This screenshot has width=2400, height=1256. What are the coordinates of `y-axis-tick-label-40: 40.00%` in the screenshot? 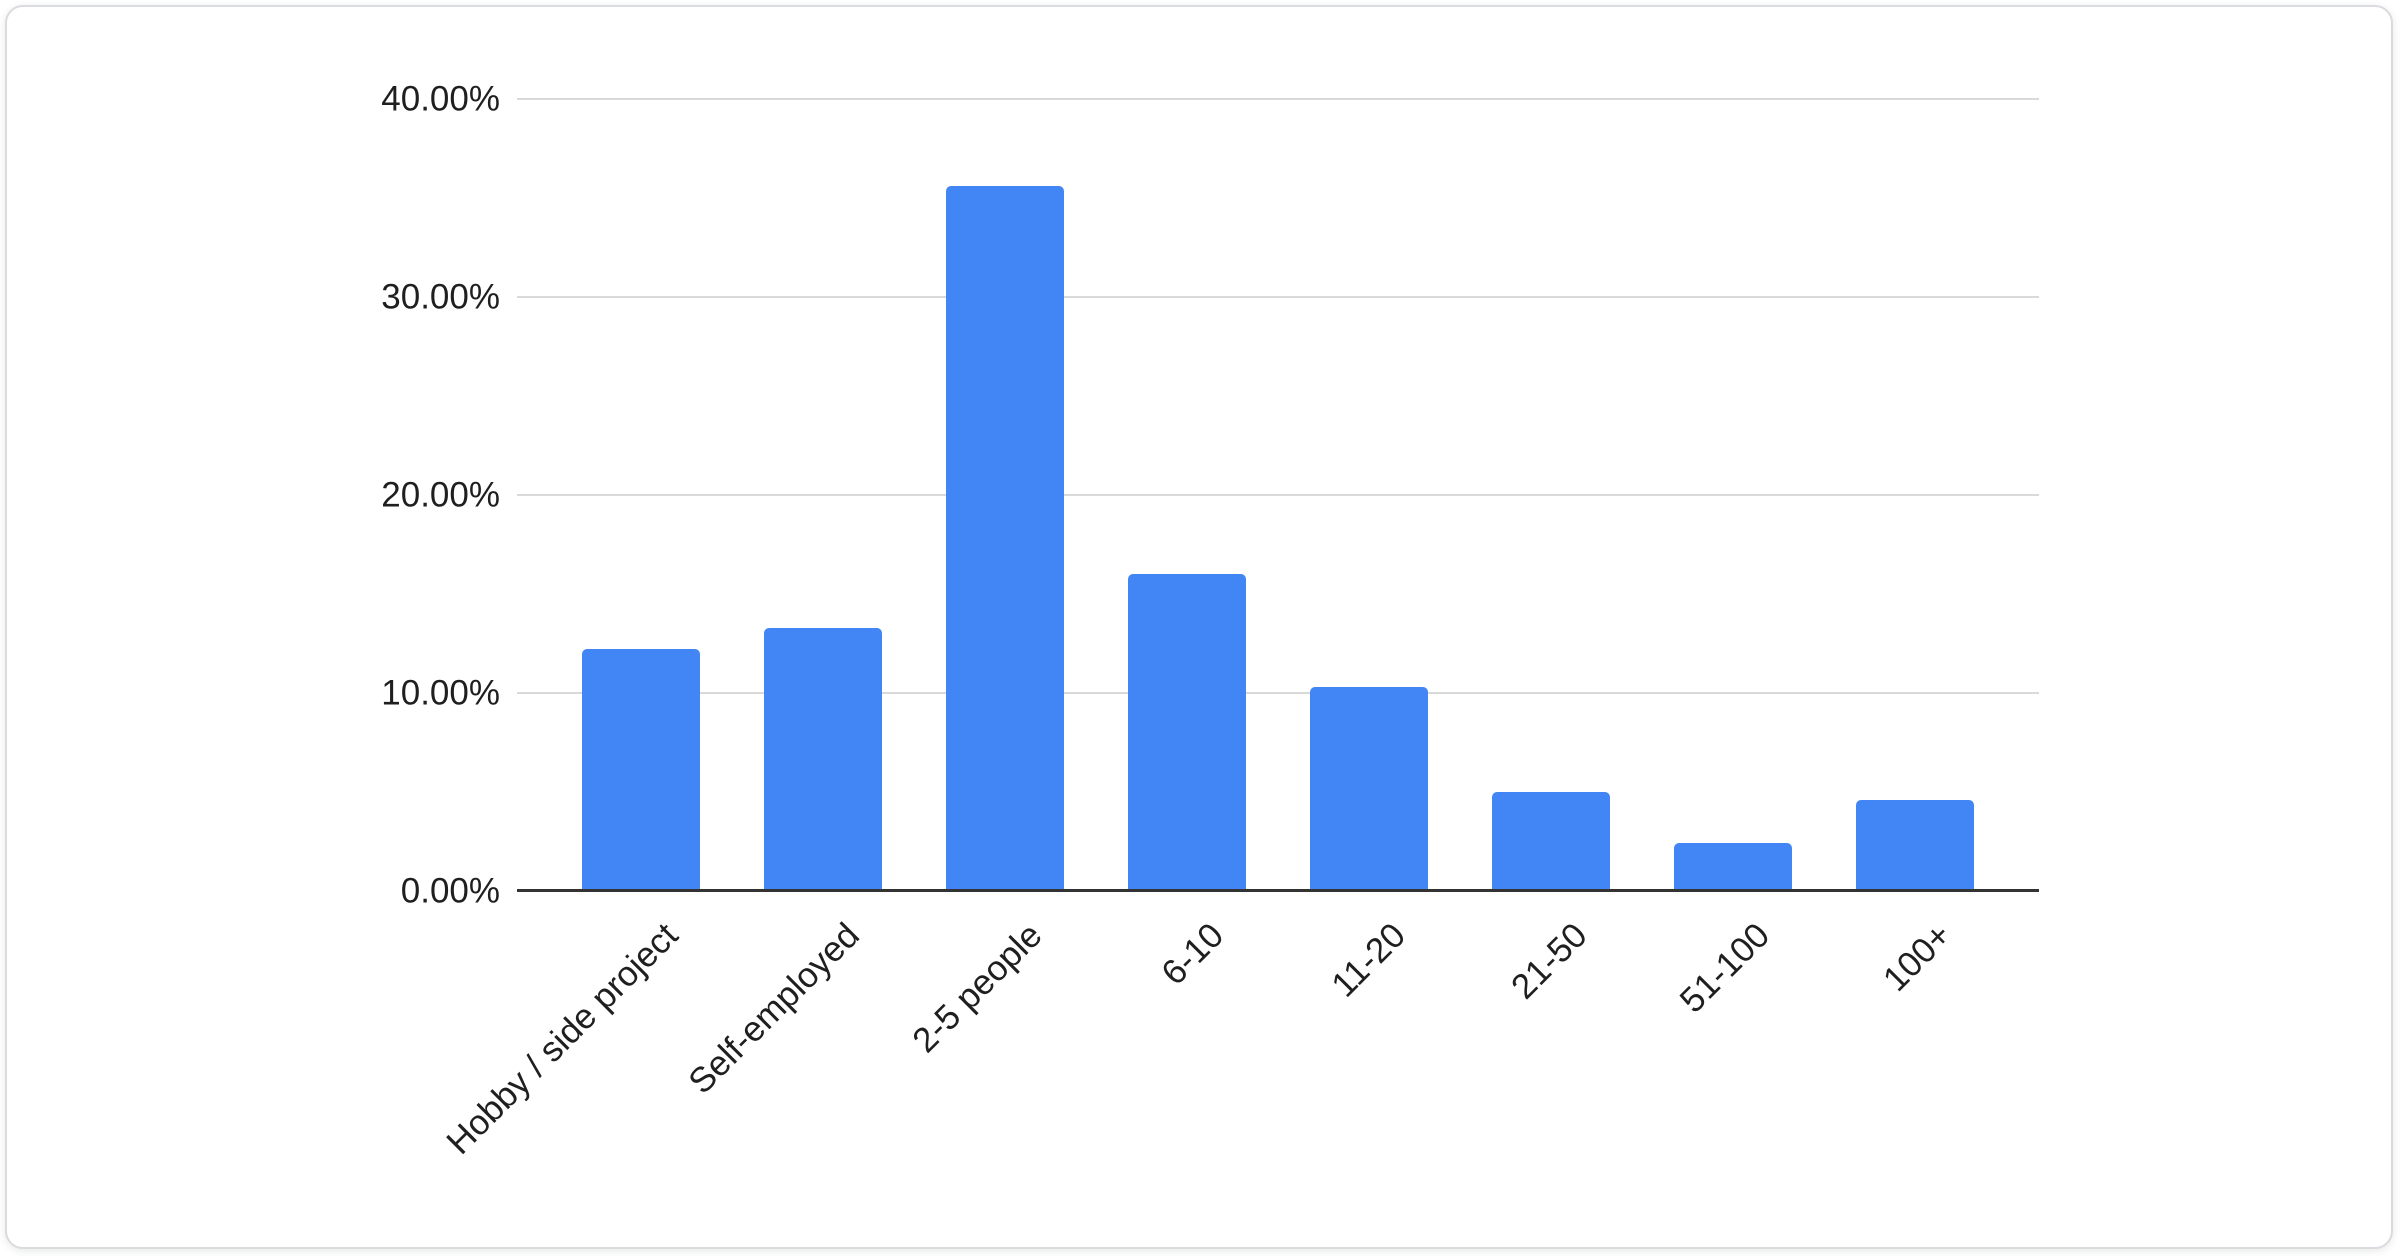 It's located at (440, 99).